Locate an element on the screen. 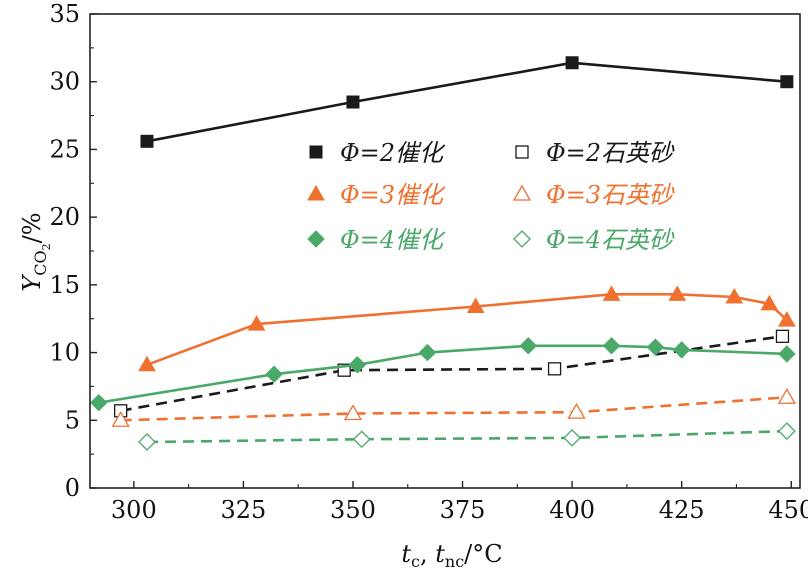 This screenshot has height=570, width=808. y-title-subsub: 2 is located at coordinates (46, 246).